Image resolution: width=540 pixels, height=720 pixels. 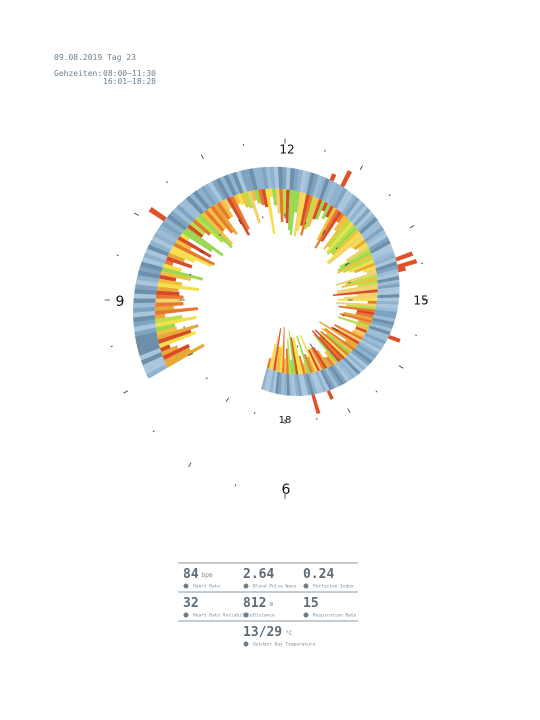 I want to click on hour-label: 12, so click(x=286, y=150).